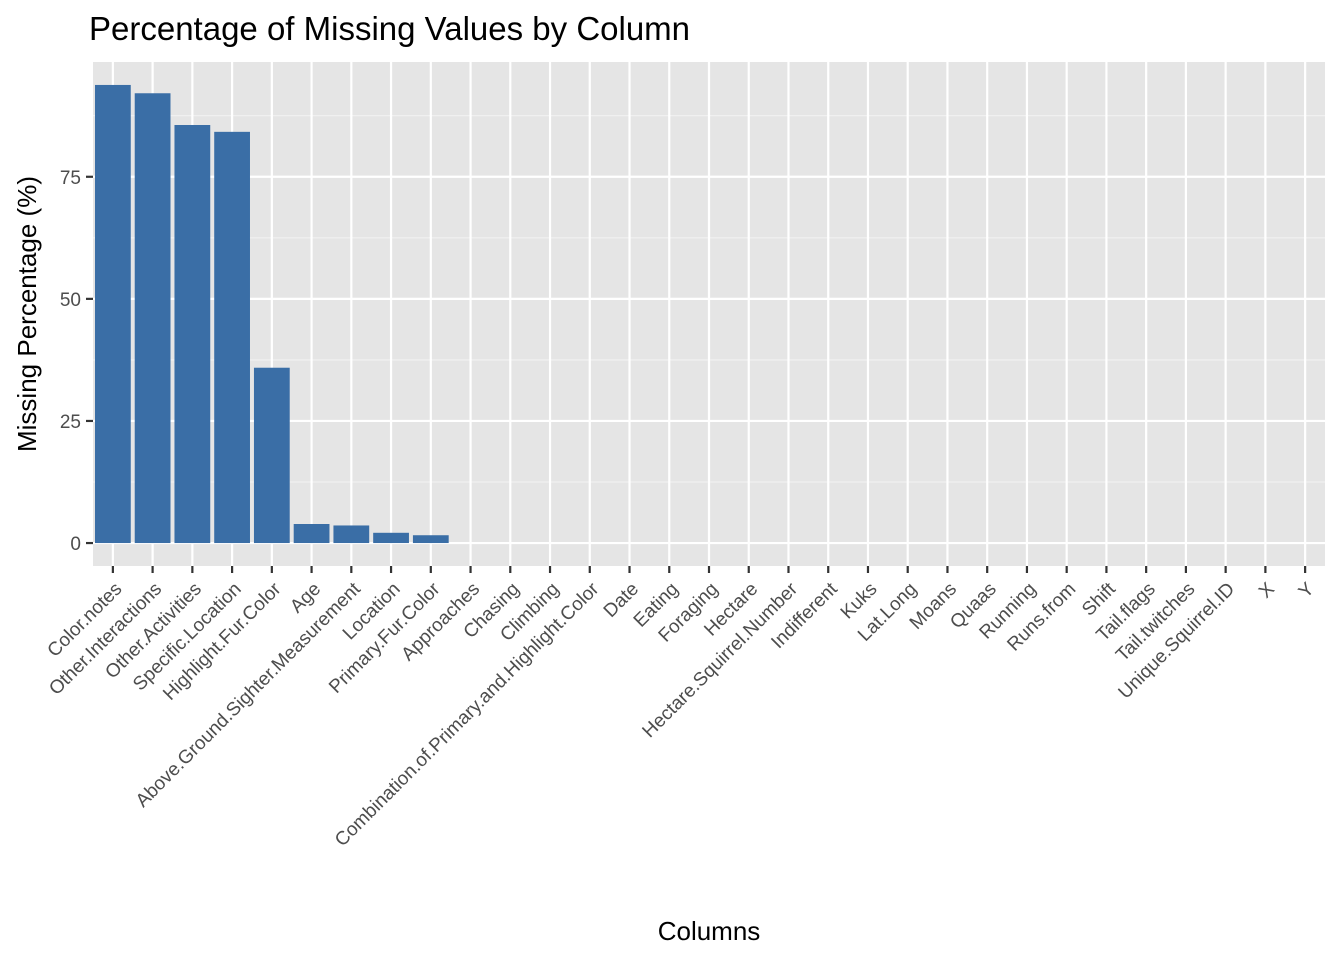 The image size is (1344, 960). I want to click on y-tick-label: 0, so click(75, 544).